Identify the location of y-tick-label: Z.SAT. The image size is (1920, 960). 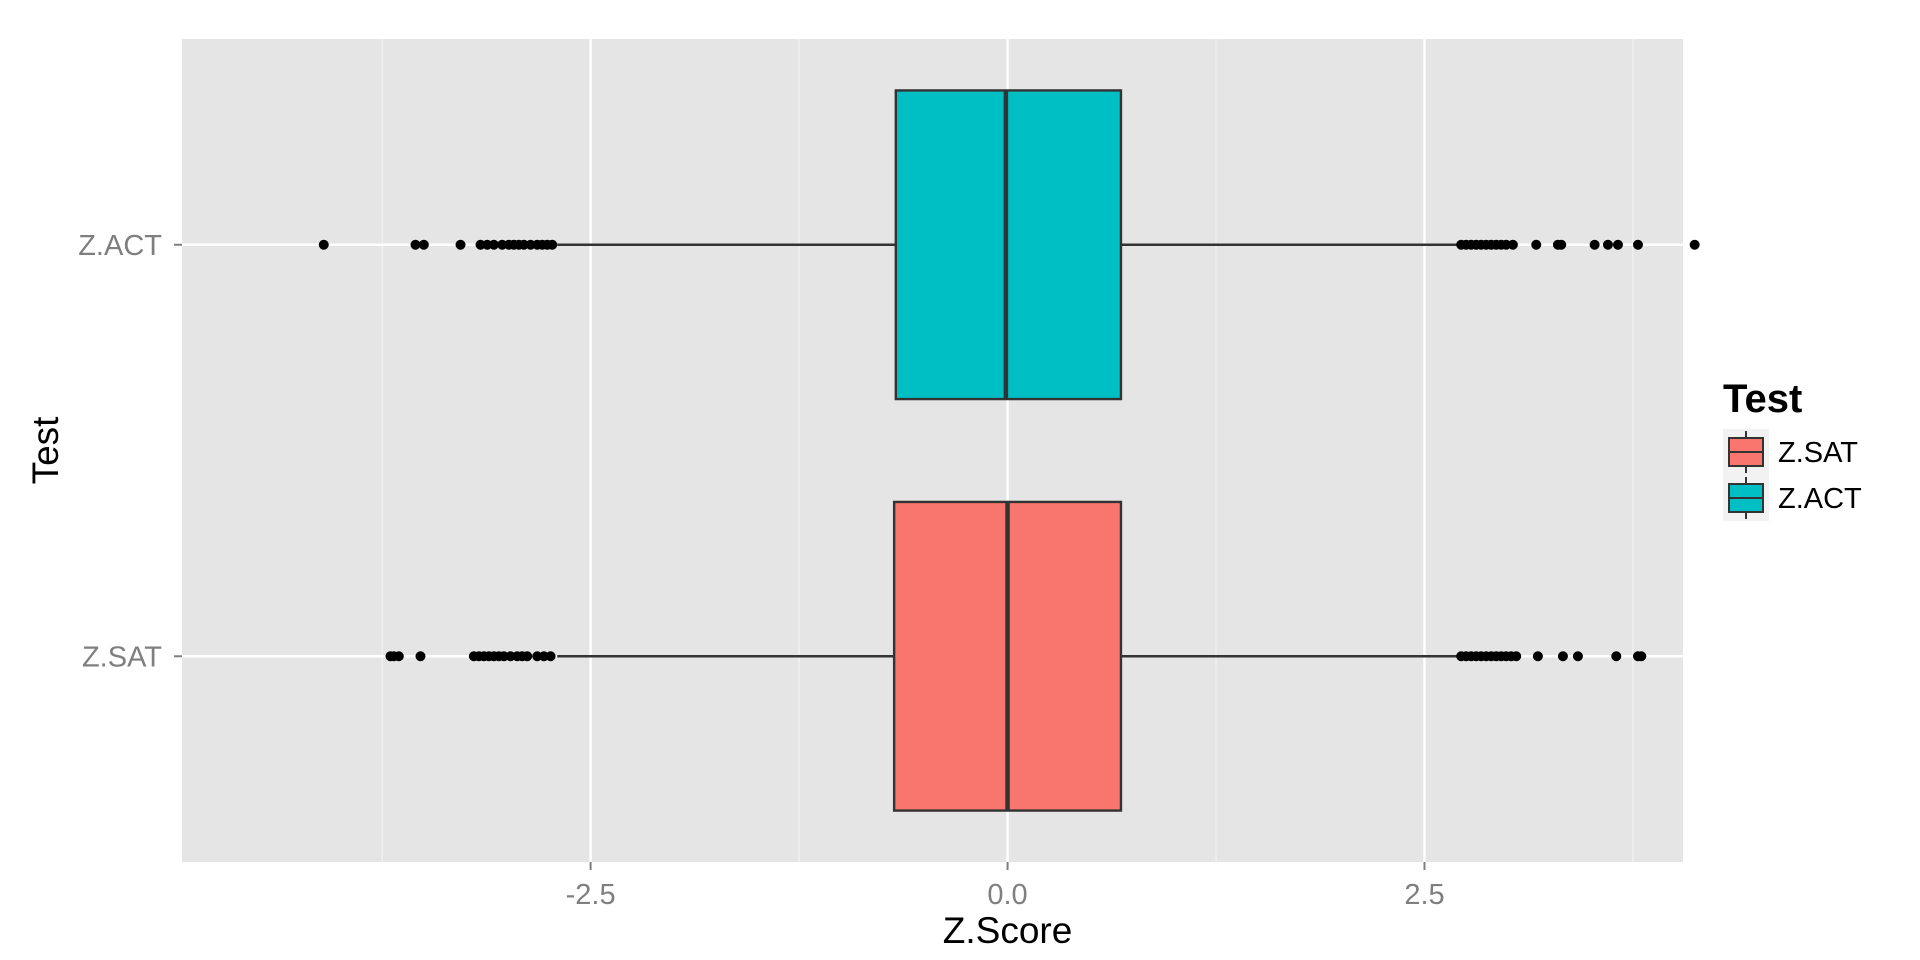
(122, 657).